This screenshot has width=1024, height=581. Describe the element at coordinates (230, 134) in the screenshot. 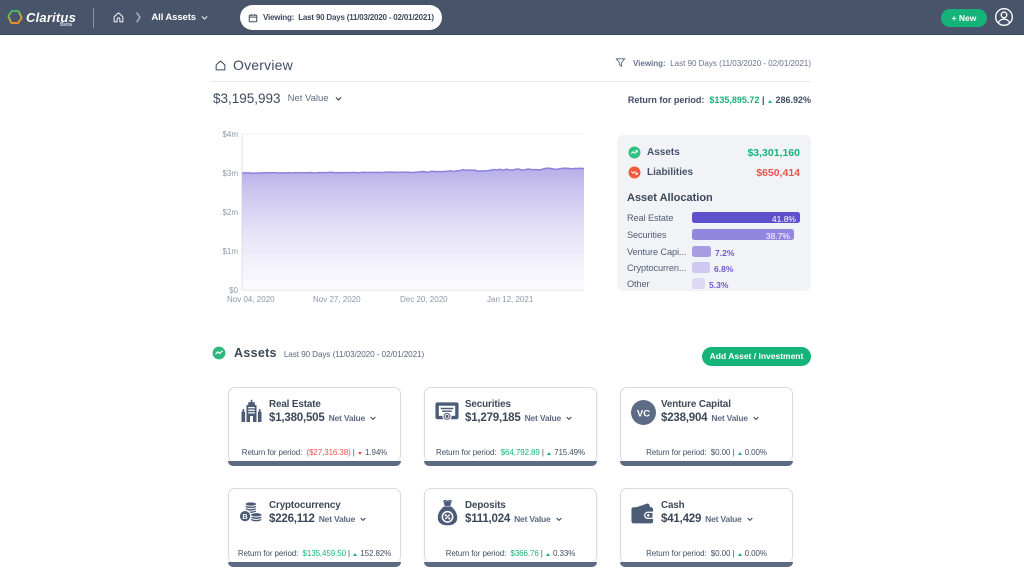

I see `svg-text: $4m` at that location.